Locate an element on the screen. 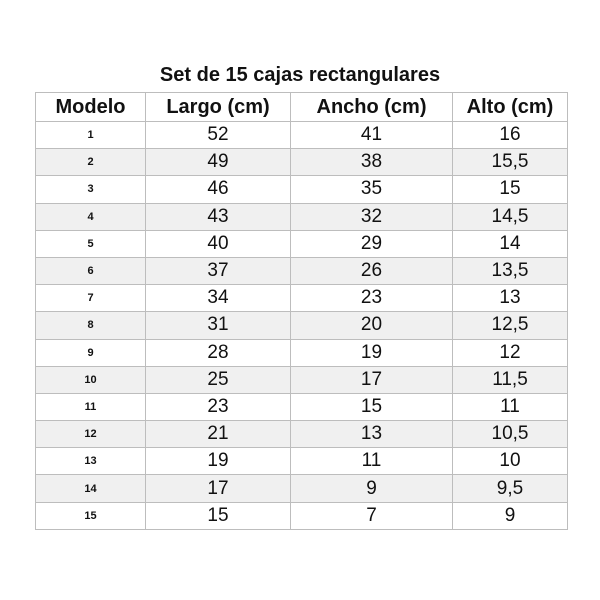 This screenshot has width=600, height=600. cell-largo: 31 is located at coordinates (218, 325).